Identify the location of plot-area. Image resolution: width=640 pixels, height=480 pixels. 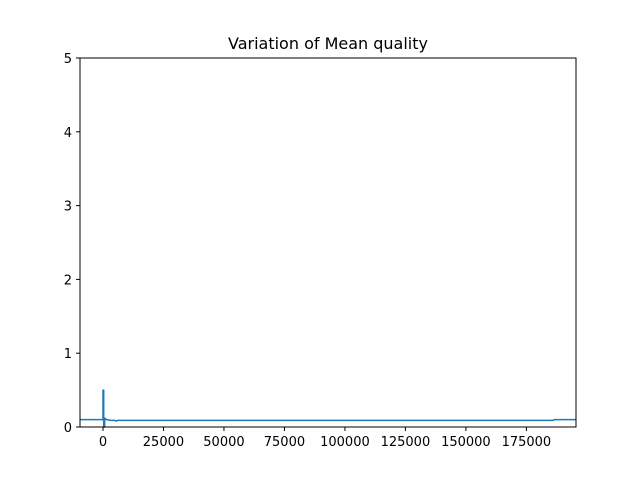
(328, 408).